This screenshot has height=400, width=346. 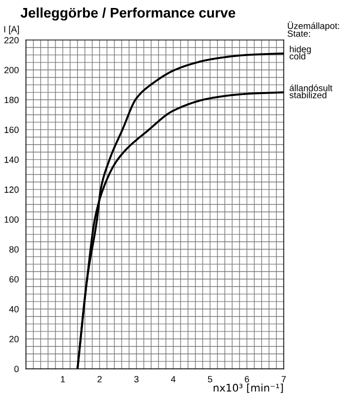 I want to click on x-tick-label: 3, so click(x=136, y=379).